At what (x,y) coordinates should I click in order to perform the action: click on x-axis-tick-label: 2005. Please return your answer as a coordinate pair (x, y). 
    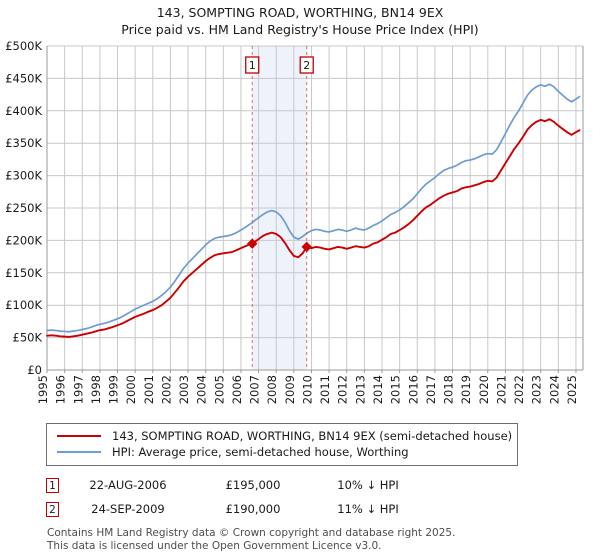
    Looking at the image, I should click on (219, 389).